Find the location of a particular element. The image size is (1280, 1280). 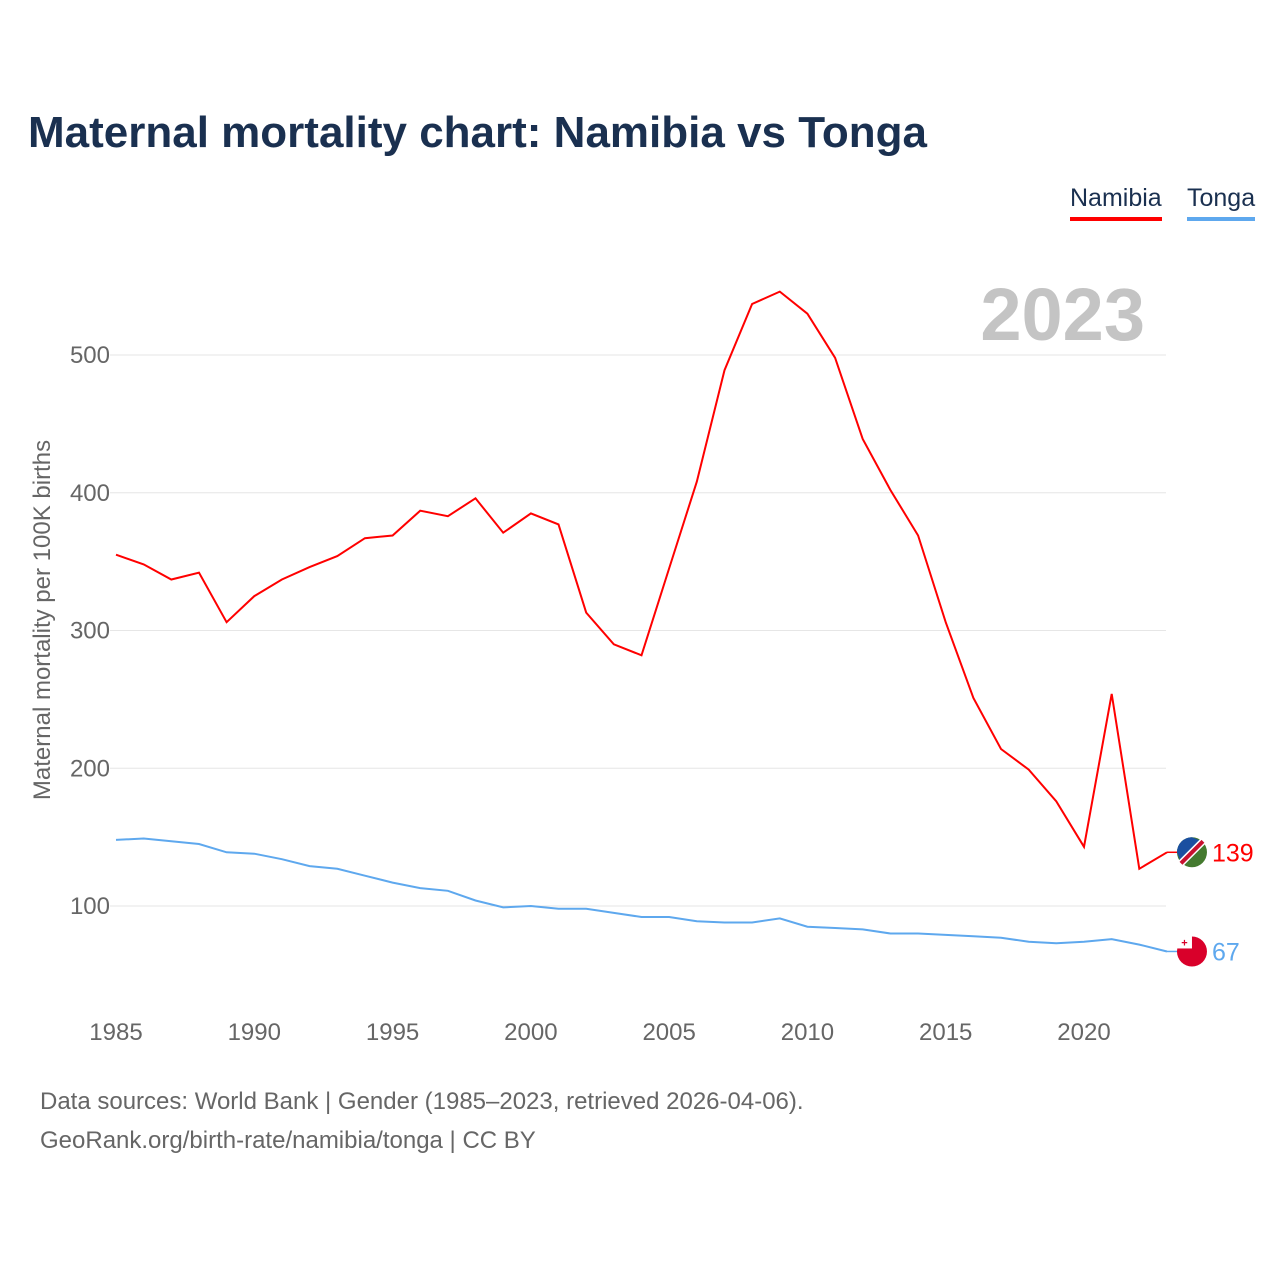

series-line-tonga is located at coordinates (641, 895).